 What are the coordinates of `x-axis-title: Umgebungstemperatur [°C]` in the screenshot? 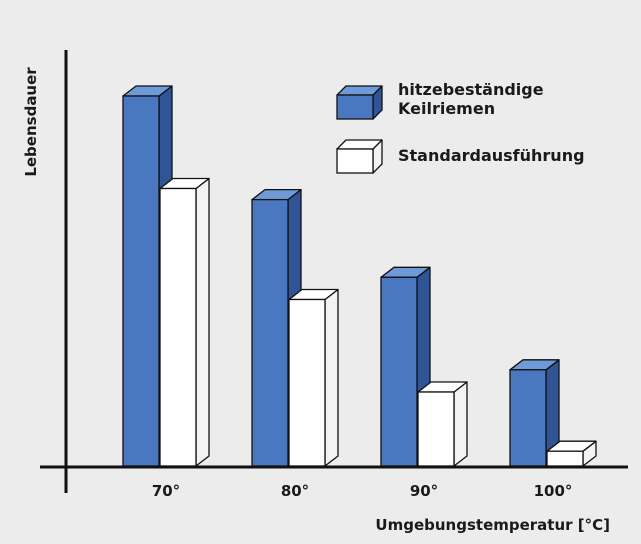 It's located at (492, 525).